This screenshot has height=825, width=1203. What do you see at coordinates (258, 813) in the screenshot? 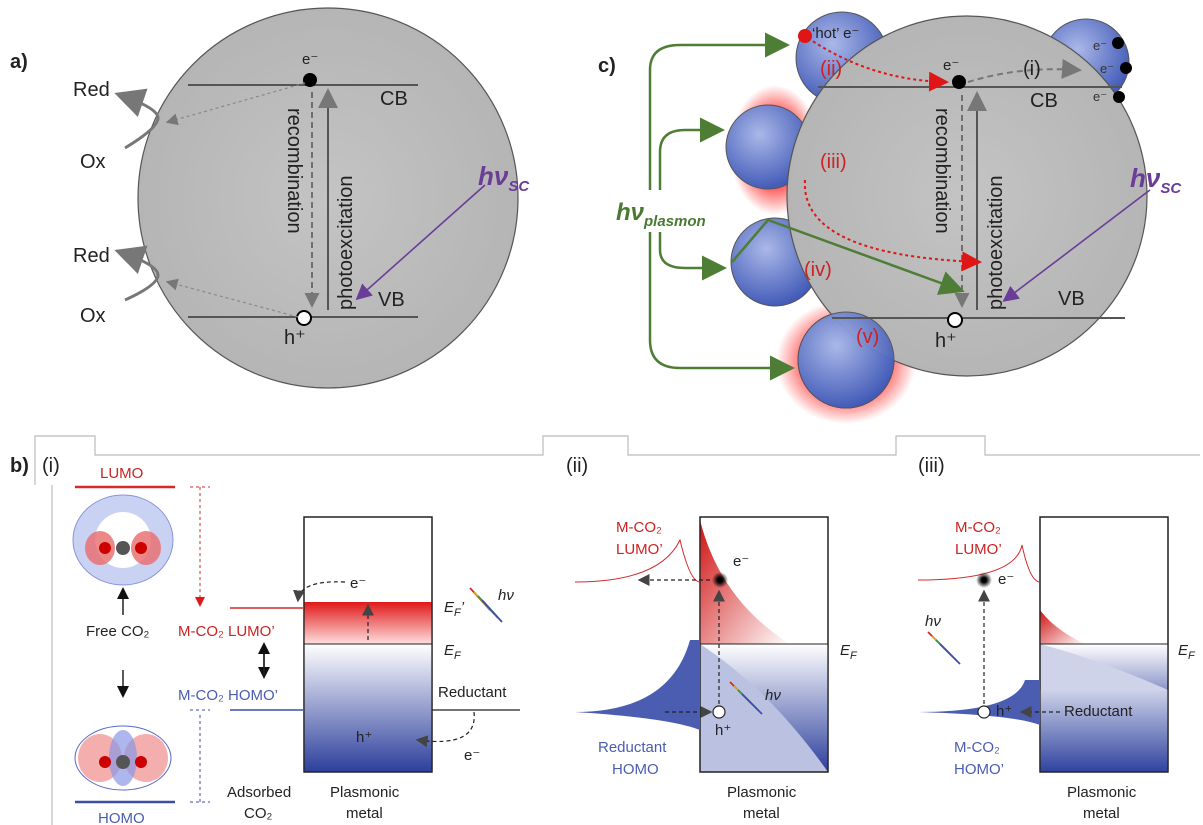
I see `adsorbed-label-2: CO₂` at bounding box center [258, 813].